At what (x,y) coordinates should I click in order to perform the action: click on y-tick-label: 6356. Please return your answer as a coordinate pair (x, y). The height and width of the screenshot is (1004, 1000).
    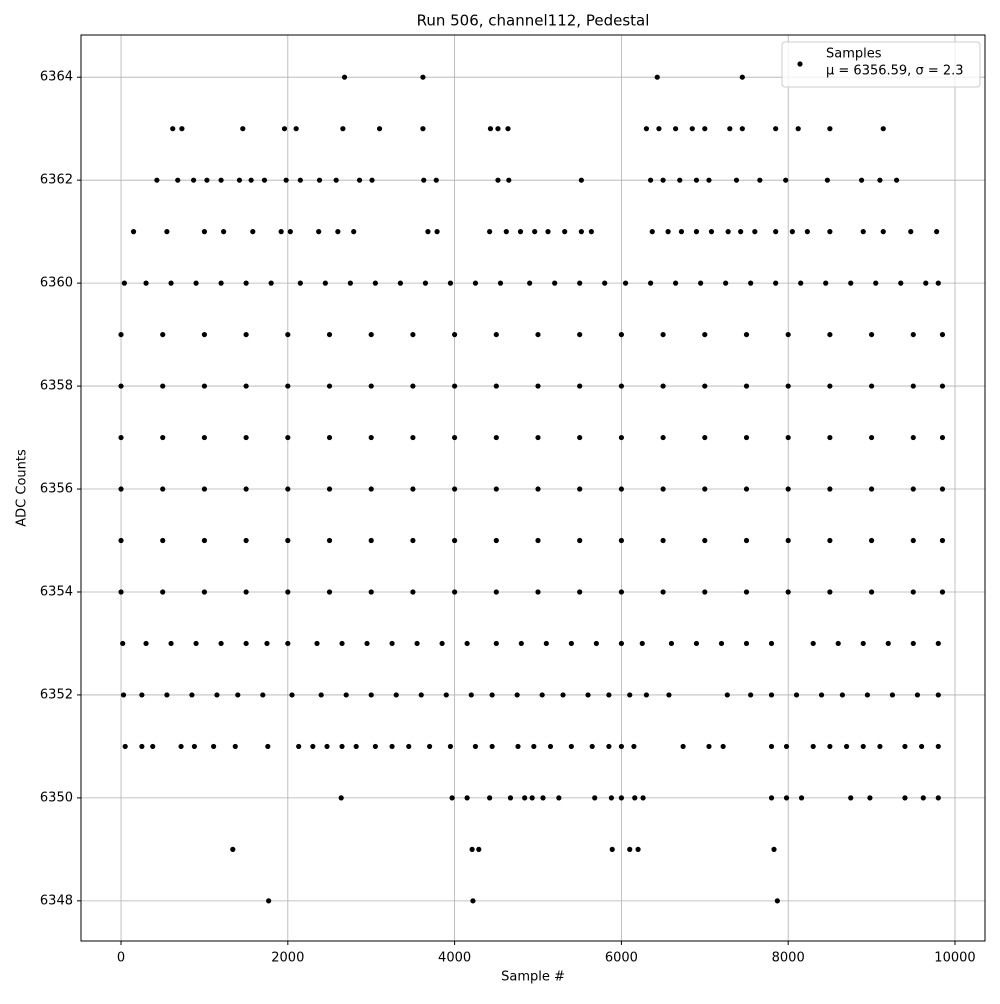
    Looking at the image, I should click on (56, 489).